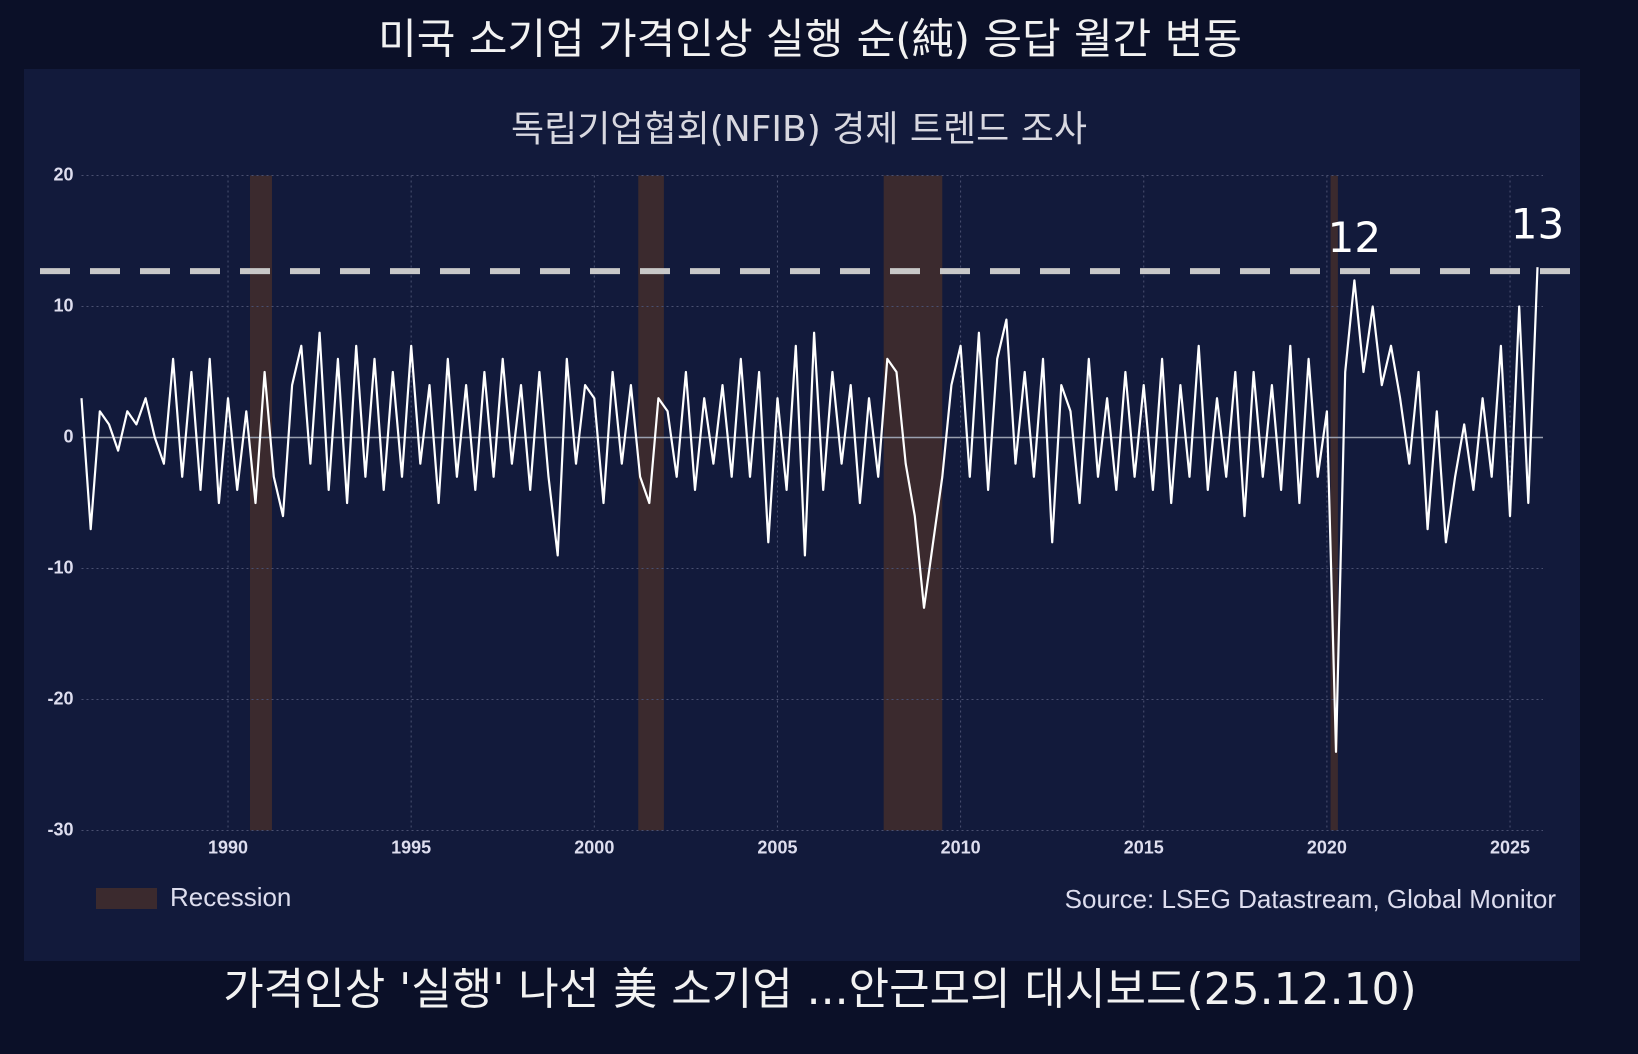  I want to click on x-tick-label: 1995, so click(411, 847).